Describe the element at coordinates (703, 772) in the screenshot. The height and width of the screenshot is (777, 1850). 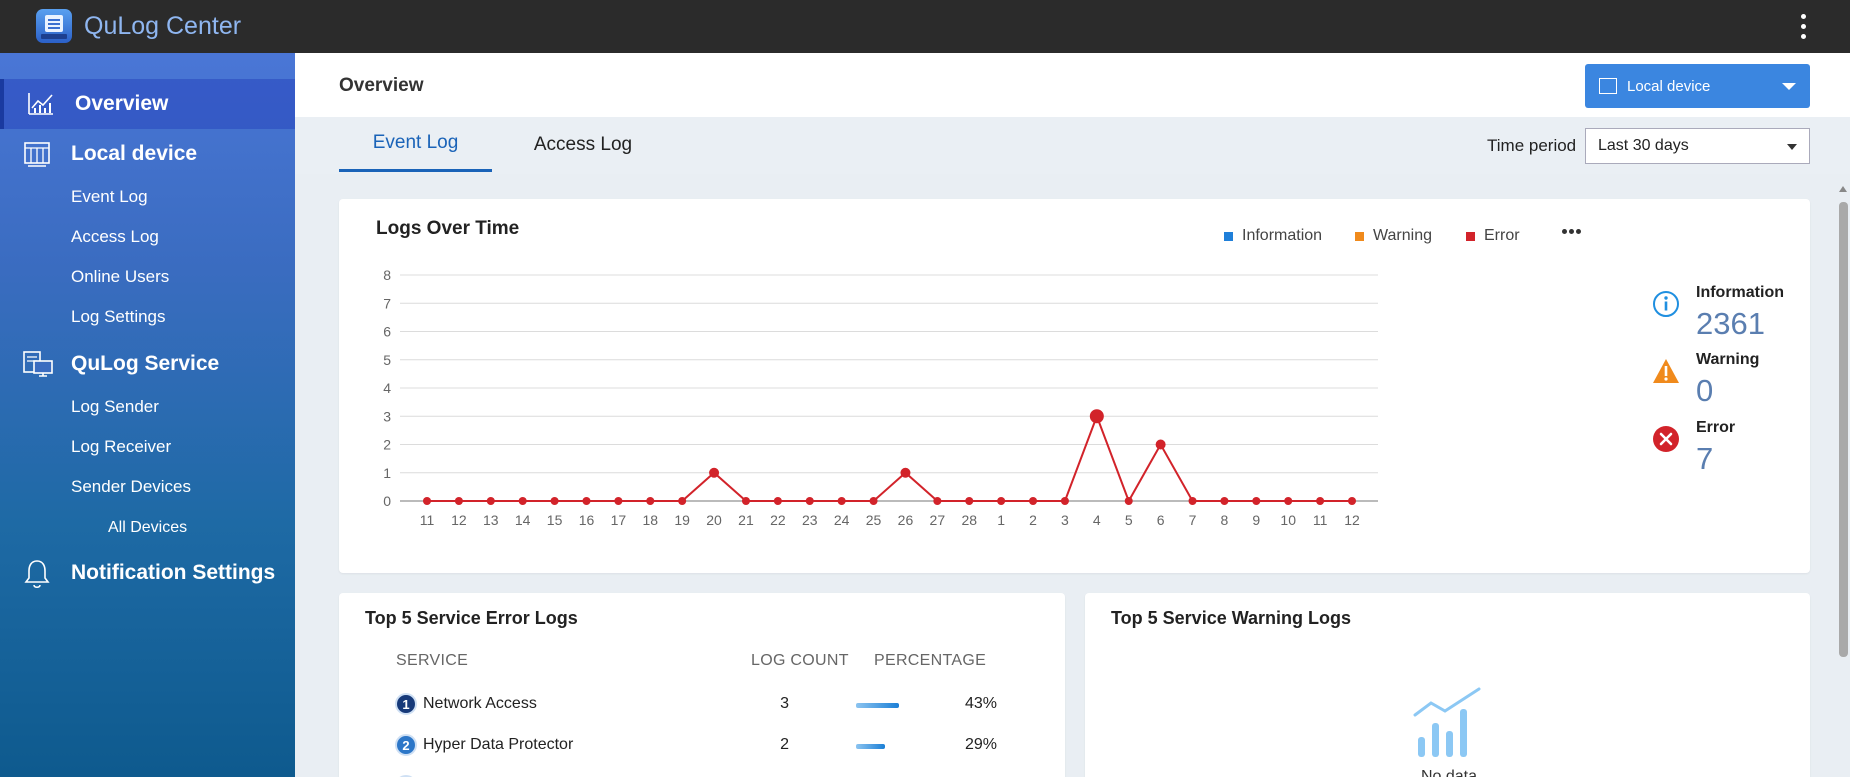
I see `table-row` at that location.